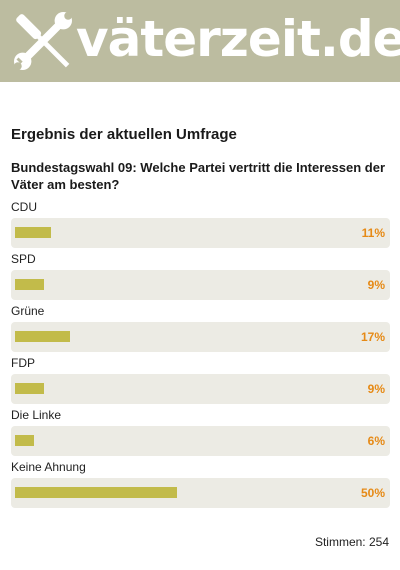 This screenshot has width=400, height=570. What do you see at coordinates (36, 415) in the screenshot?
I see `option-label: Die Linke` at bounding box center [36, 415].